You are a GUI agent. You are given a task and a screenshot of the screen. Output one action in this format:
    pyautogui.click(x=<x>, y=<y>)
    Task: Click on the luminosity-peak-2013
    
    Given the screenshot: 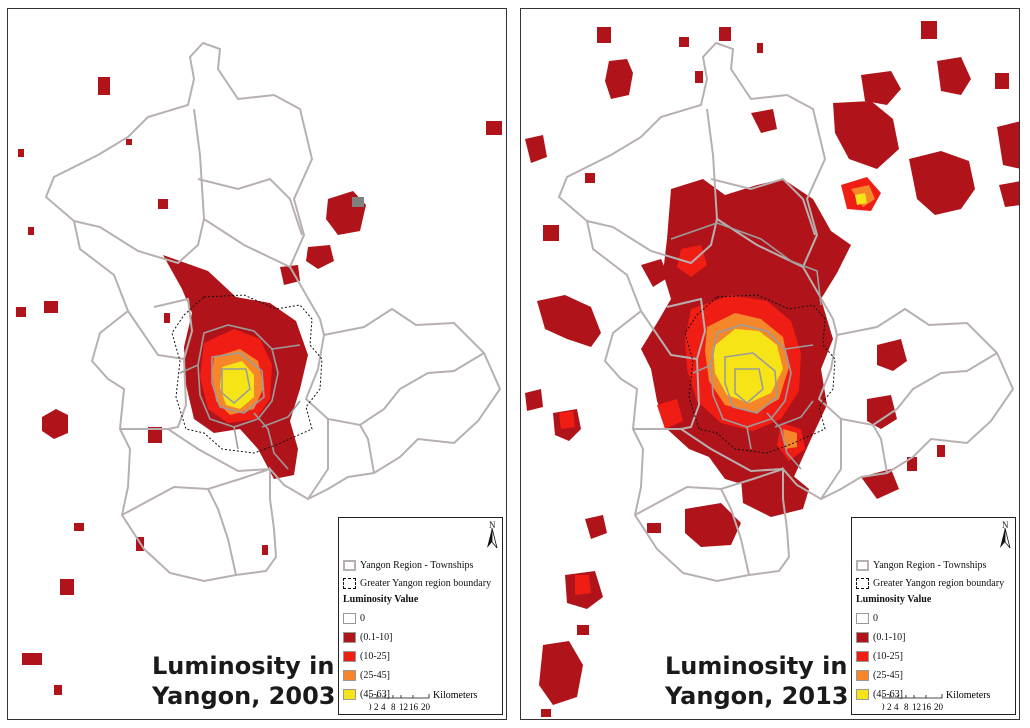 What is the action you would take?
    pyautogui.click(x=790, y=298)
    